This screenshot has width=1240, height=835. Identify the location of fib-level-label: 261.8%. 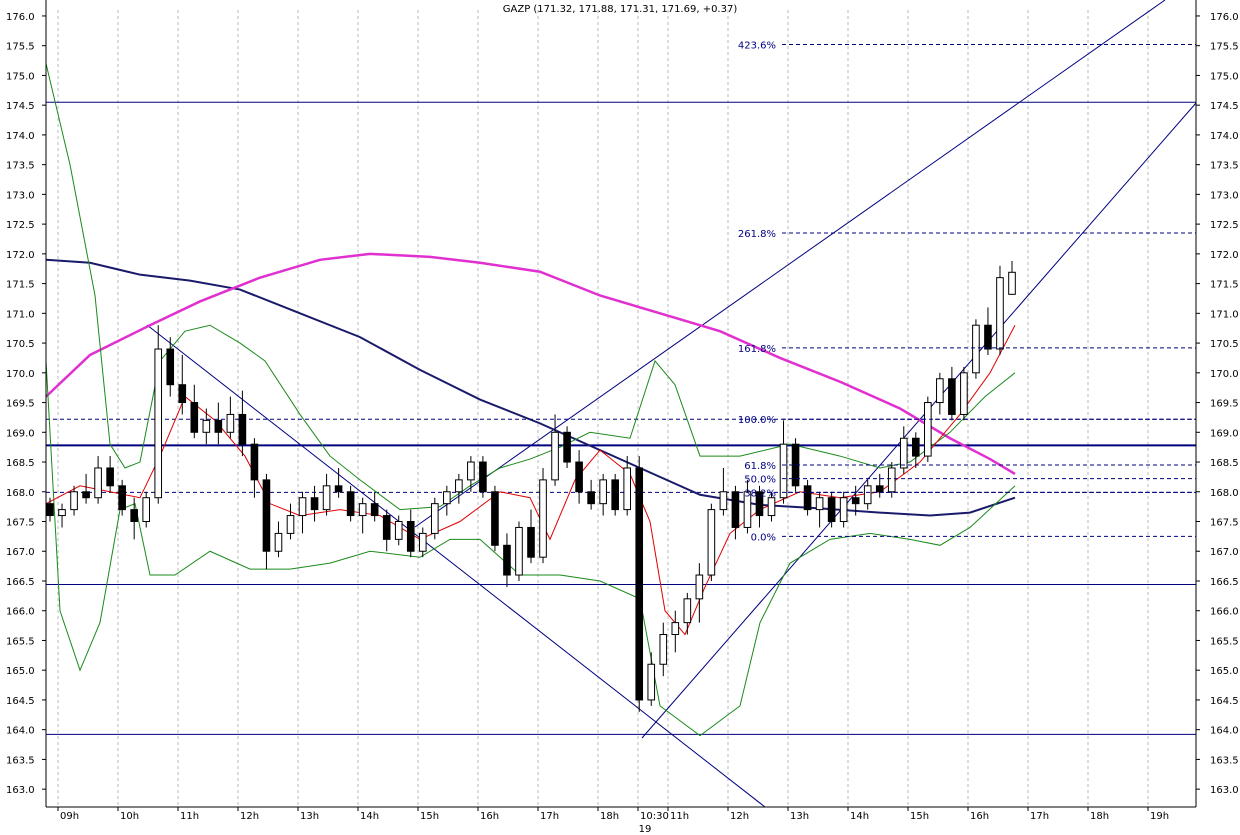
(757, 234).